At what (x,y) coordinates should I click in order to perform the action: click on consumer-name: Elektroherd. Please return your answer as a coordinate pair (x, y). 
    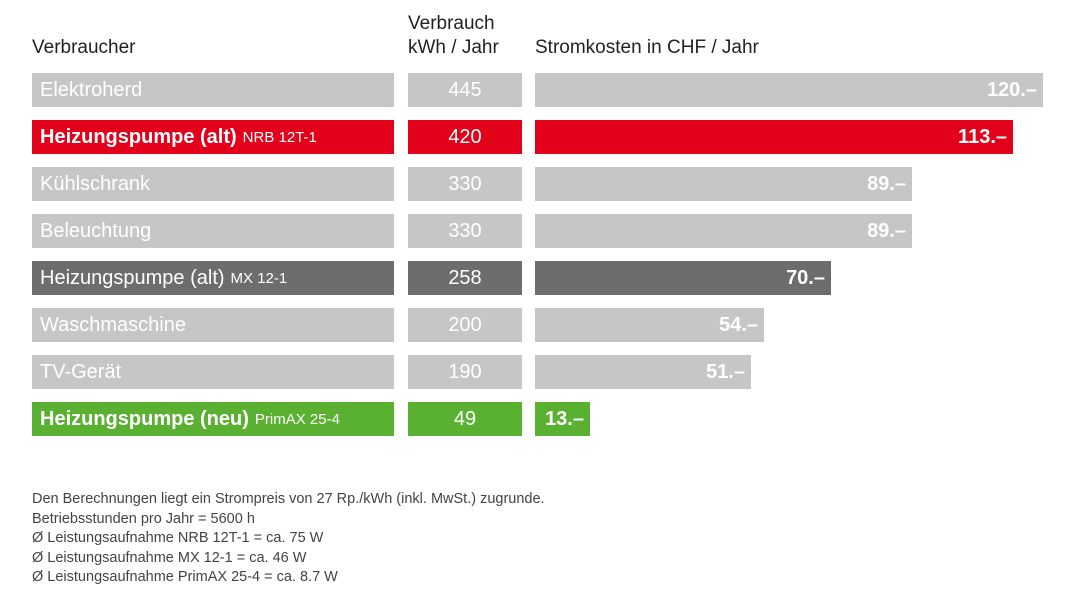
    Looking at the image, I should click on (91, 89).